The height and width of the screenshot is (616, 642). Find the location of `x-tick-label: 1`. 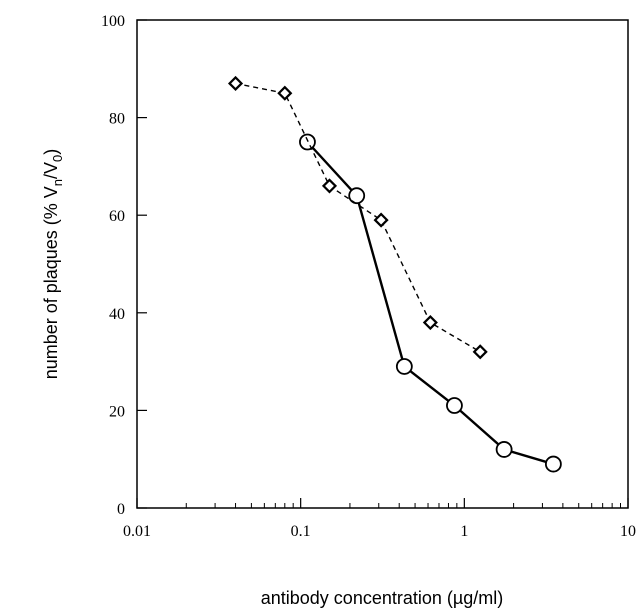

x-tick-label: 1 is located at coordinates (464, 531).